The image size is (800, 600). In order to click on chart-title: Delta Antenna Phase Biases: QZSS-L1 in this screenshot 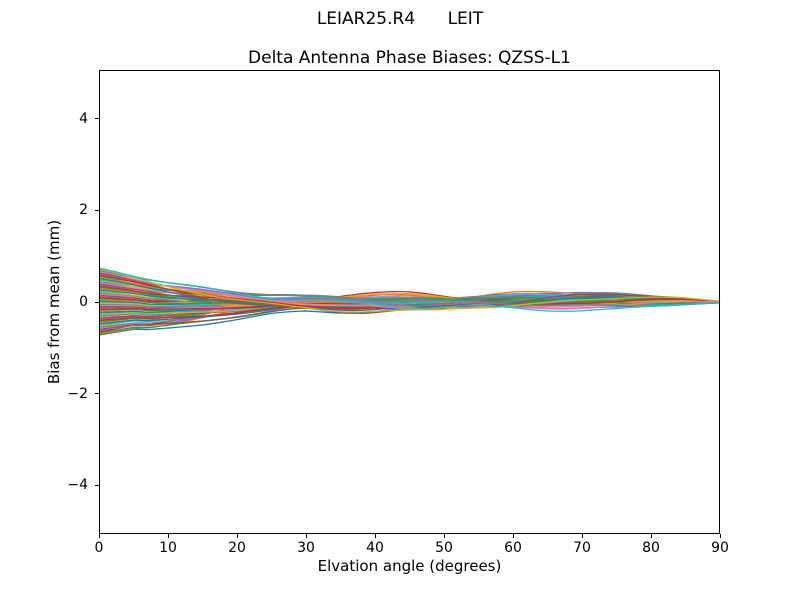, I will do `click(409, 58)`.